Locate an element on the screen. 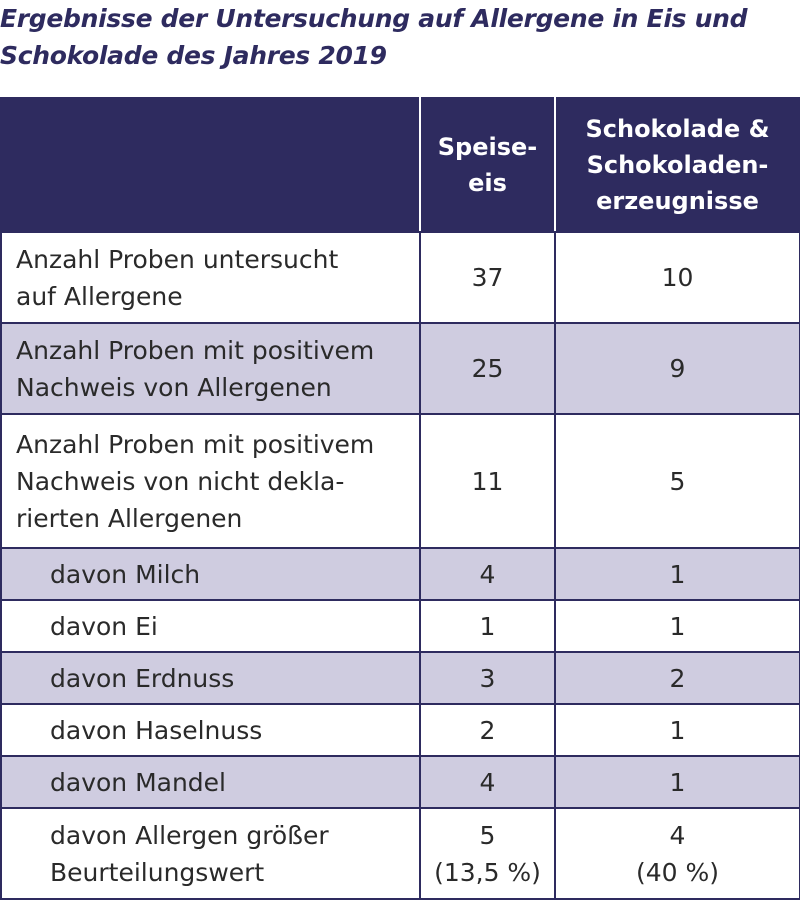 The image size is (800, 901). row-label-line: davon Mandel is located at coordinates (138, 782).